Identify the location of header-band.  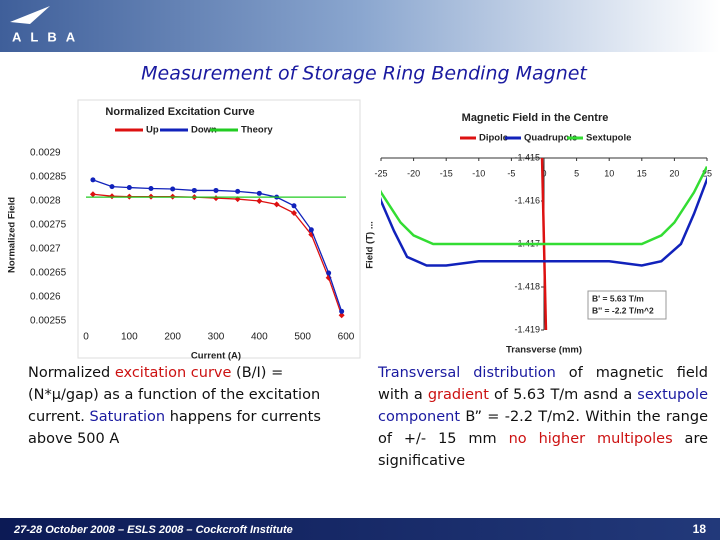
(360, 26).